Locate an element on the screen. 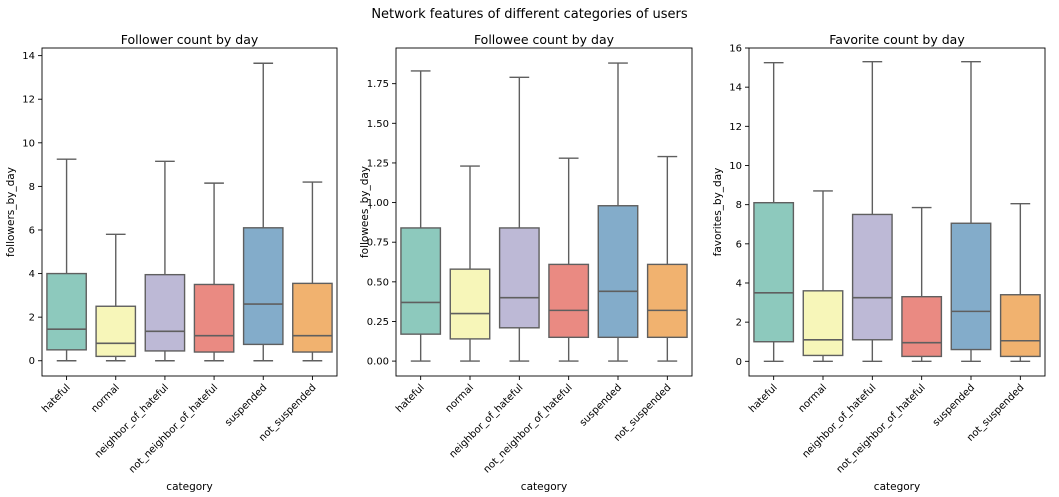 This screenshot has height=497, width=1059. subplot-title: Followee count by day is located at coordinates (544, 39).